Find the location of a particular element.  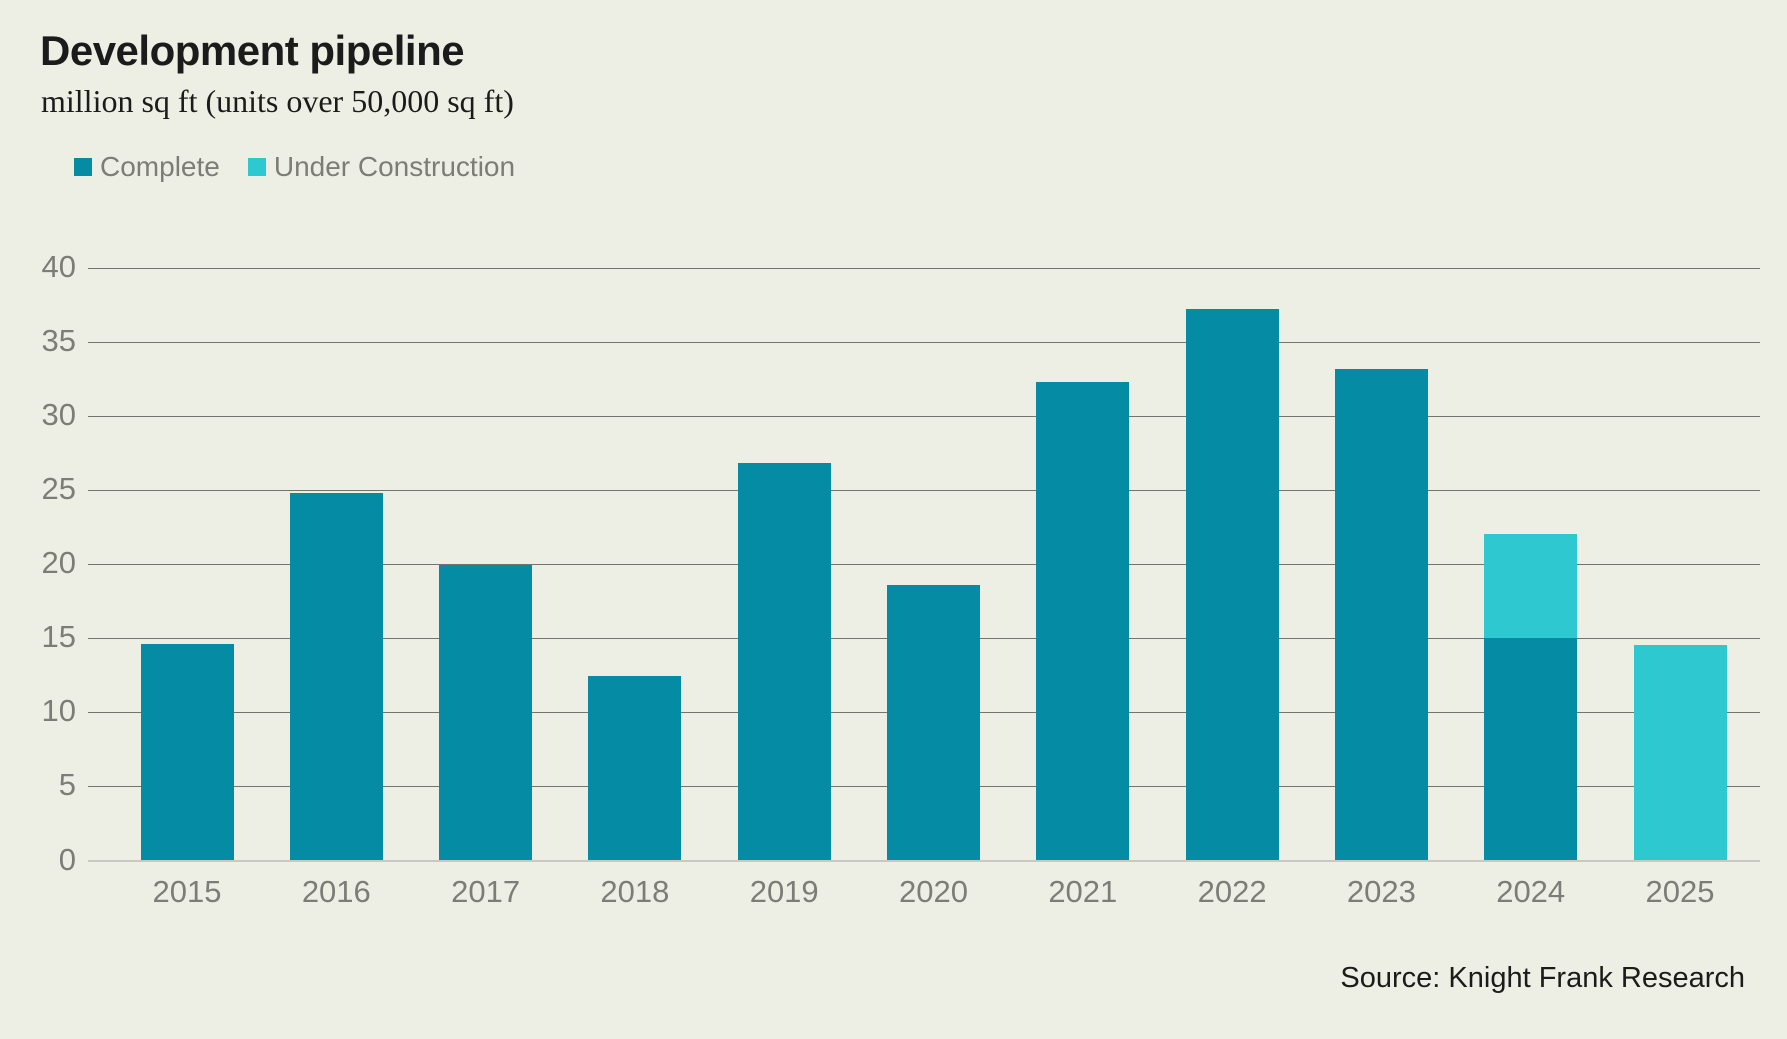

y-tick-label-0: 0 is located at coordinates (67, 860).